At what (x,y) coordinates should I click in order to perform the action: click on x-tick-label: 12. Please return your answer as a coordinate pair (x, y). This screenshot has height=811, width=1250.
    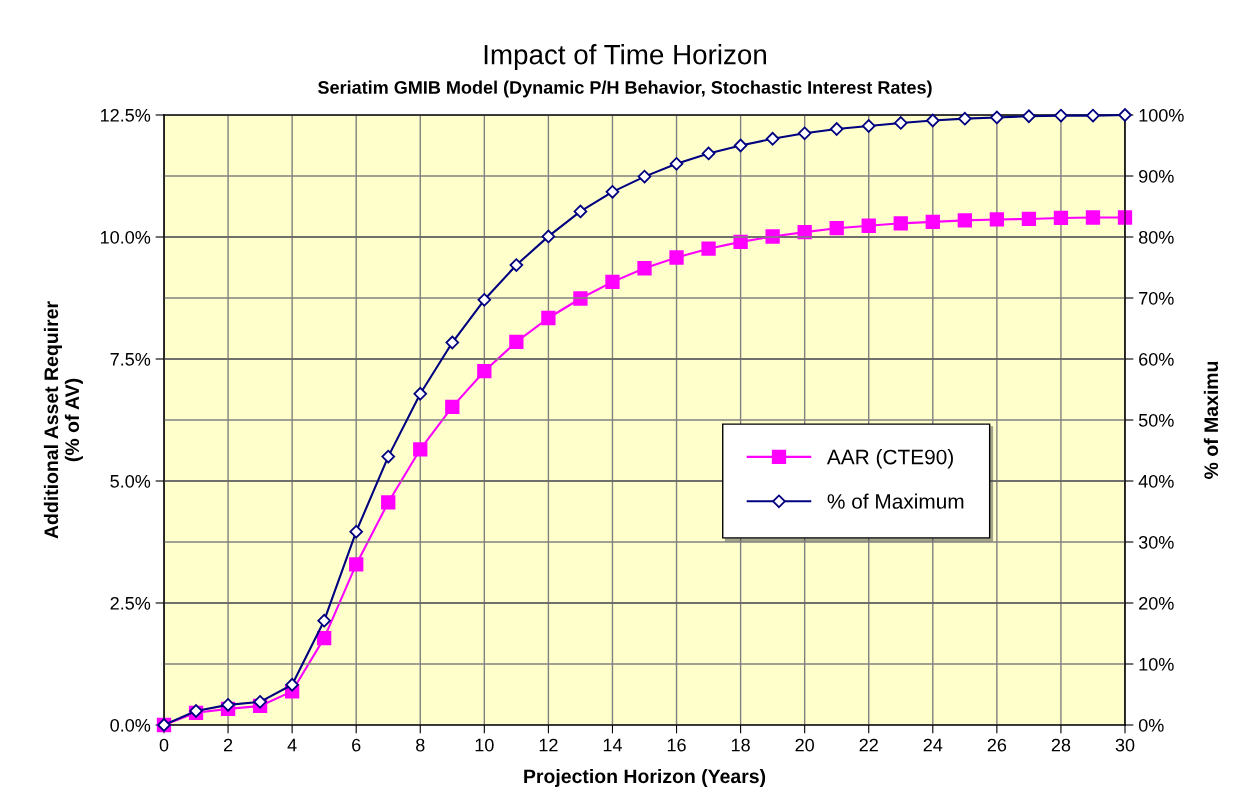
    Looking at the image, I should click on (548, 745).